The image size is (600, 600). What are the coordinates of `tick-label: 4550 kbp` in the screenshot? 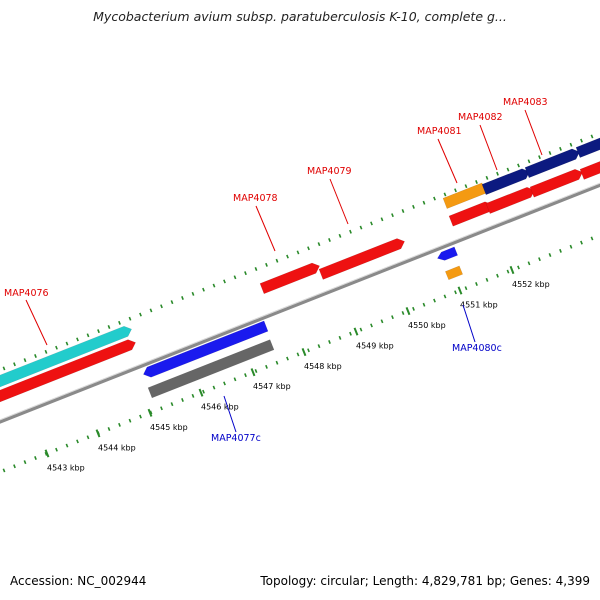 It's located at (427, 325).